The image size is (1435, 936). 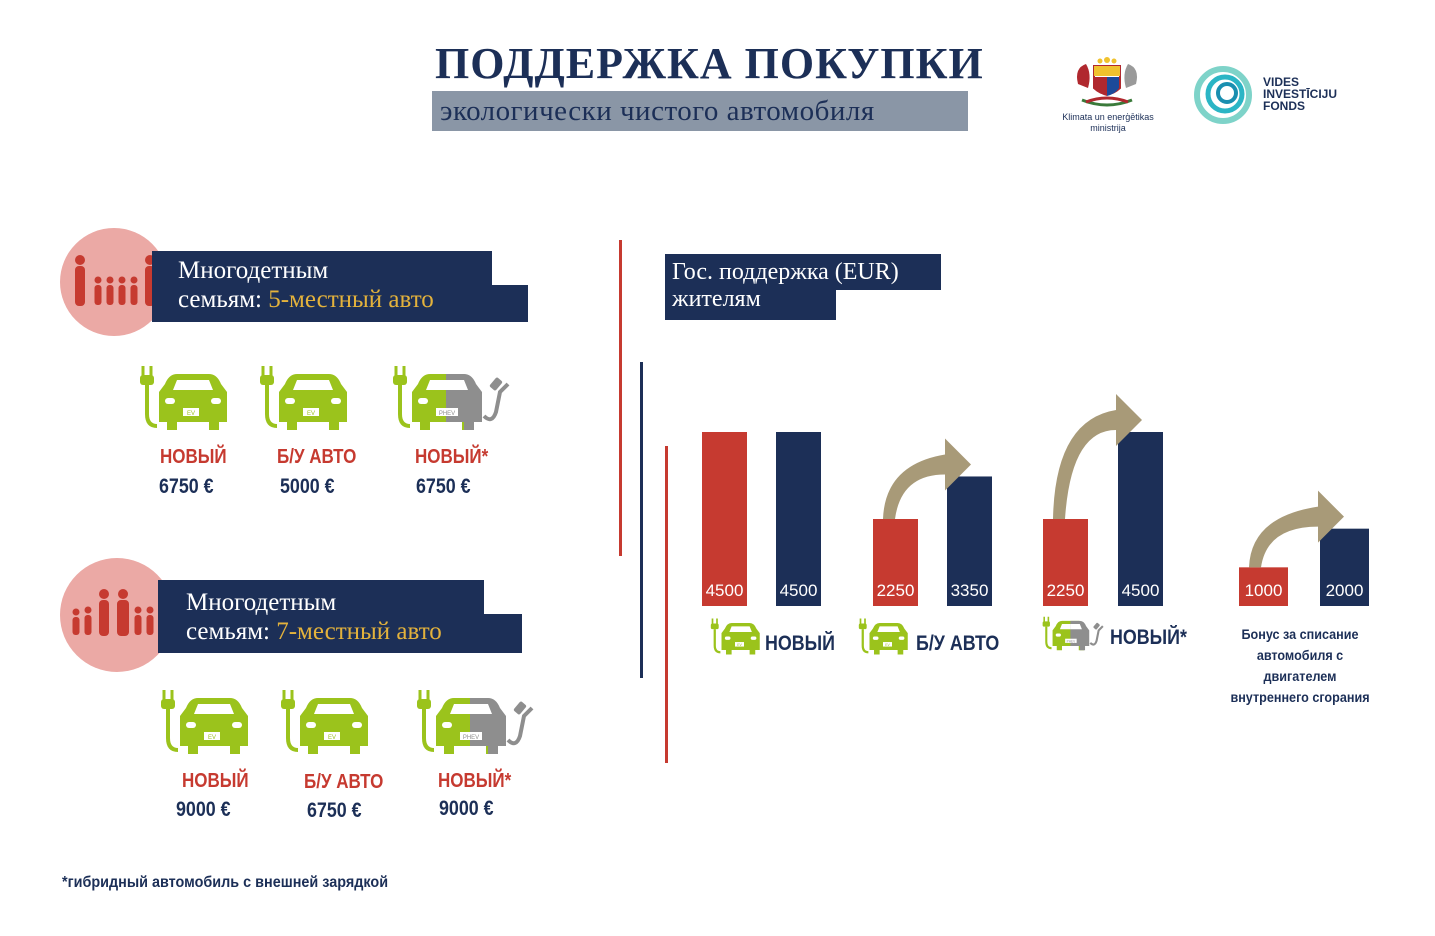 I want to click on fund-logo-text: VIDES INVESTĪCIJU FONDS, so click(x=1300, y=94).